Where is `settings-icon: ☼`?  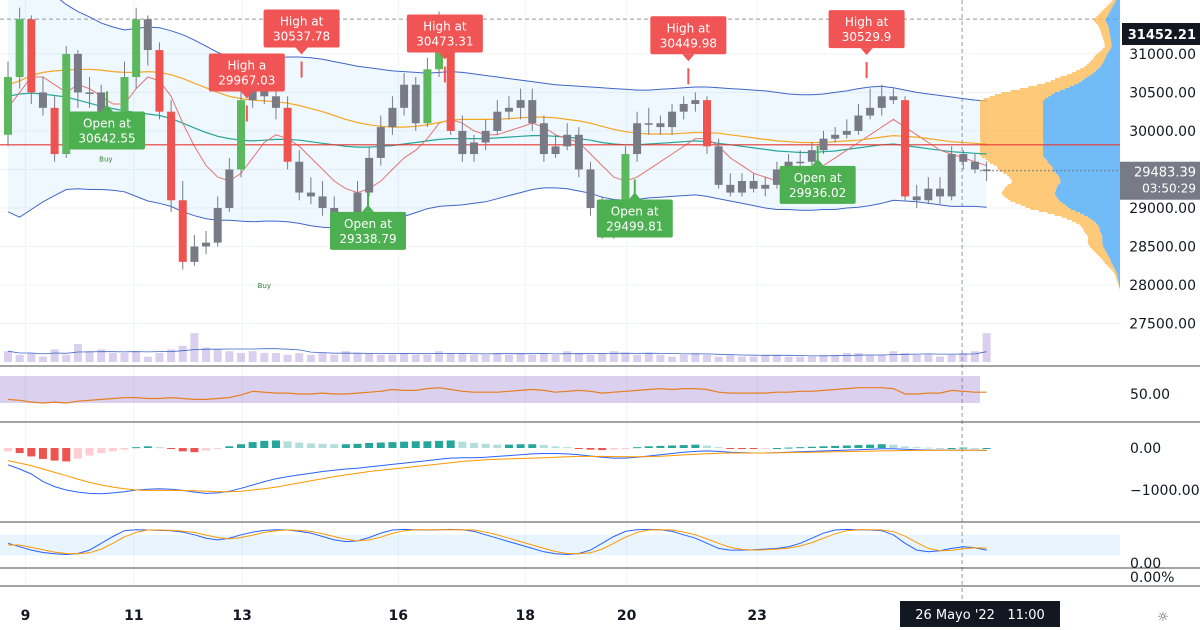
settings-icon: ☼ is located at coordinates (1163, 617).